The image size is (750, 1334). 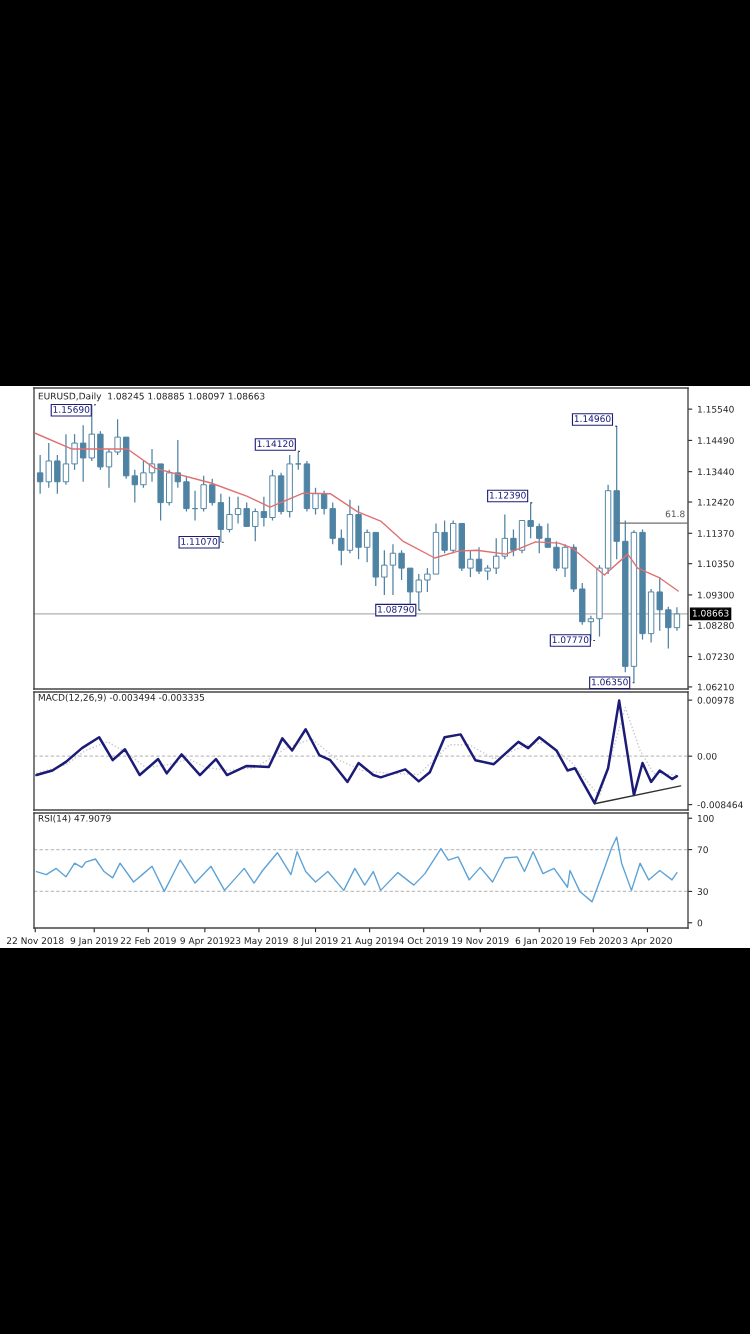 I want to click on x-tick-label: 8 Jul 2019, so click(x=315, y=941).